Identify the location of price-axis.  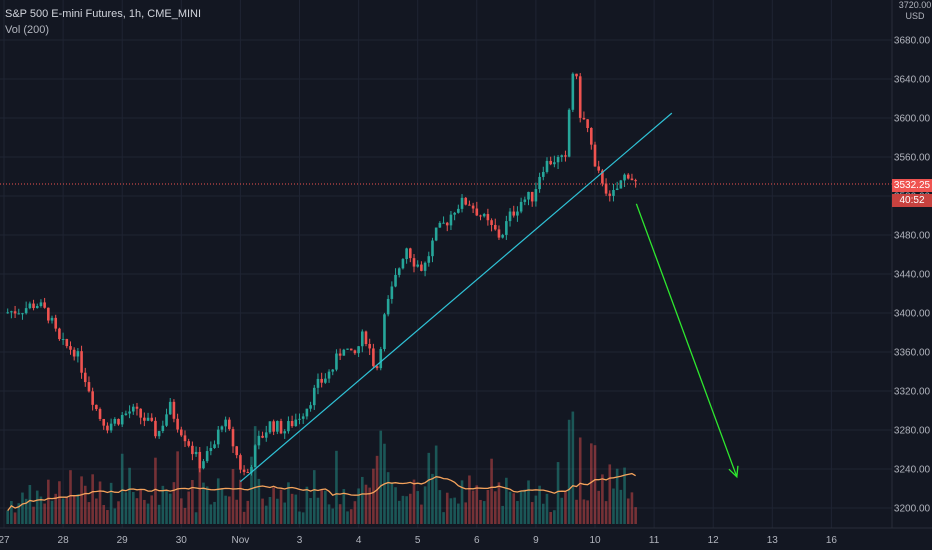
(912, 264).